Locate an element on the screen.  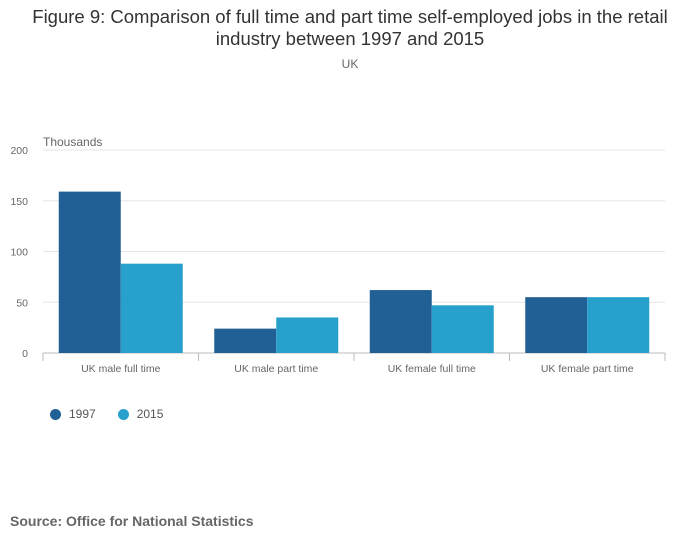
y-axis-label: Thousands is located at coordinates (73, 142).